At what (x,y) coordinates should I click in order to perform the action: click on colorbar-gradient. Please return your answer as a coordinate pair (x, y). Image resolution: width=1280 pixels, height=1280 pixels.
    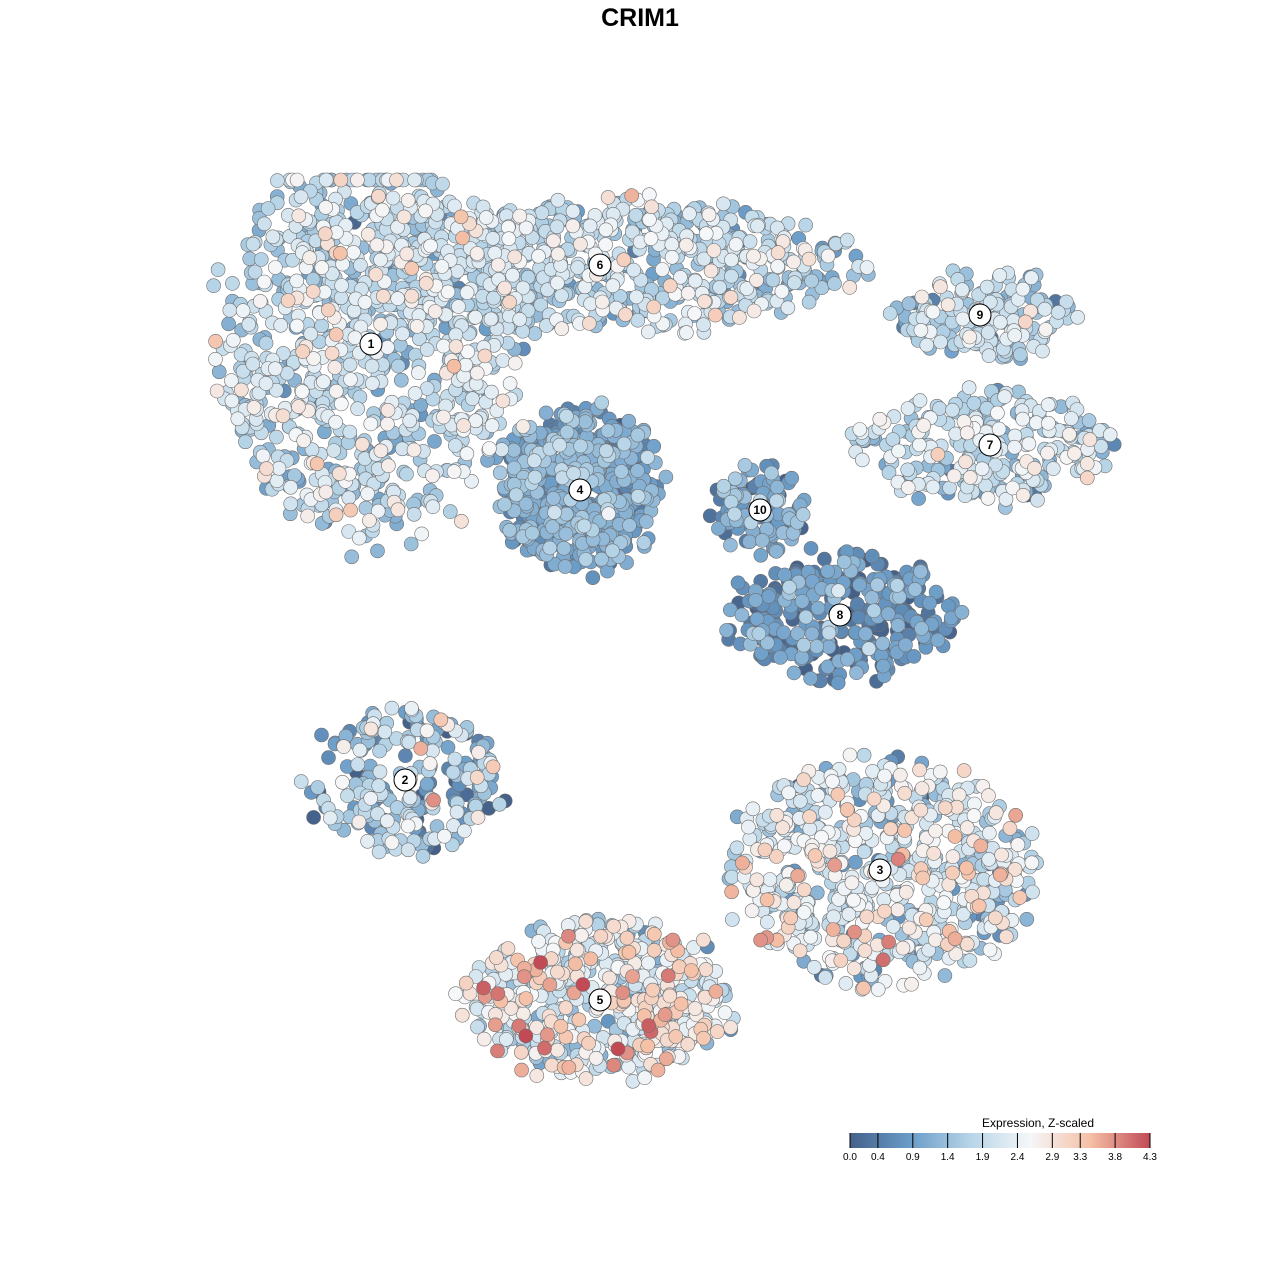
    Looking at the image, I should click on (1000, 1140).